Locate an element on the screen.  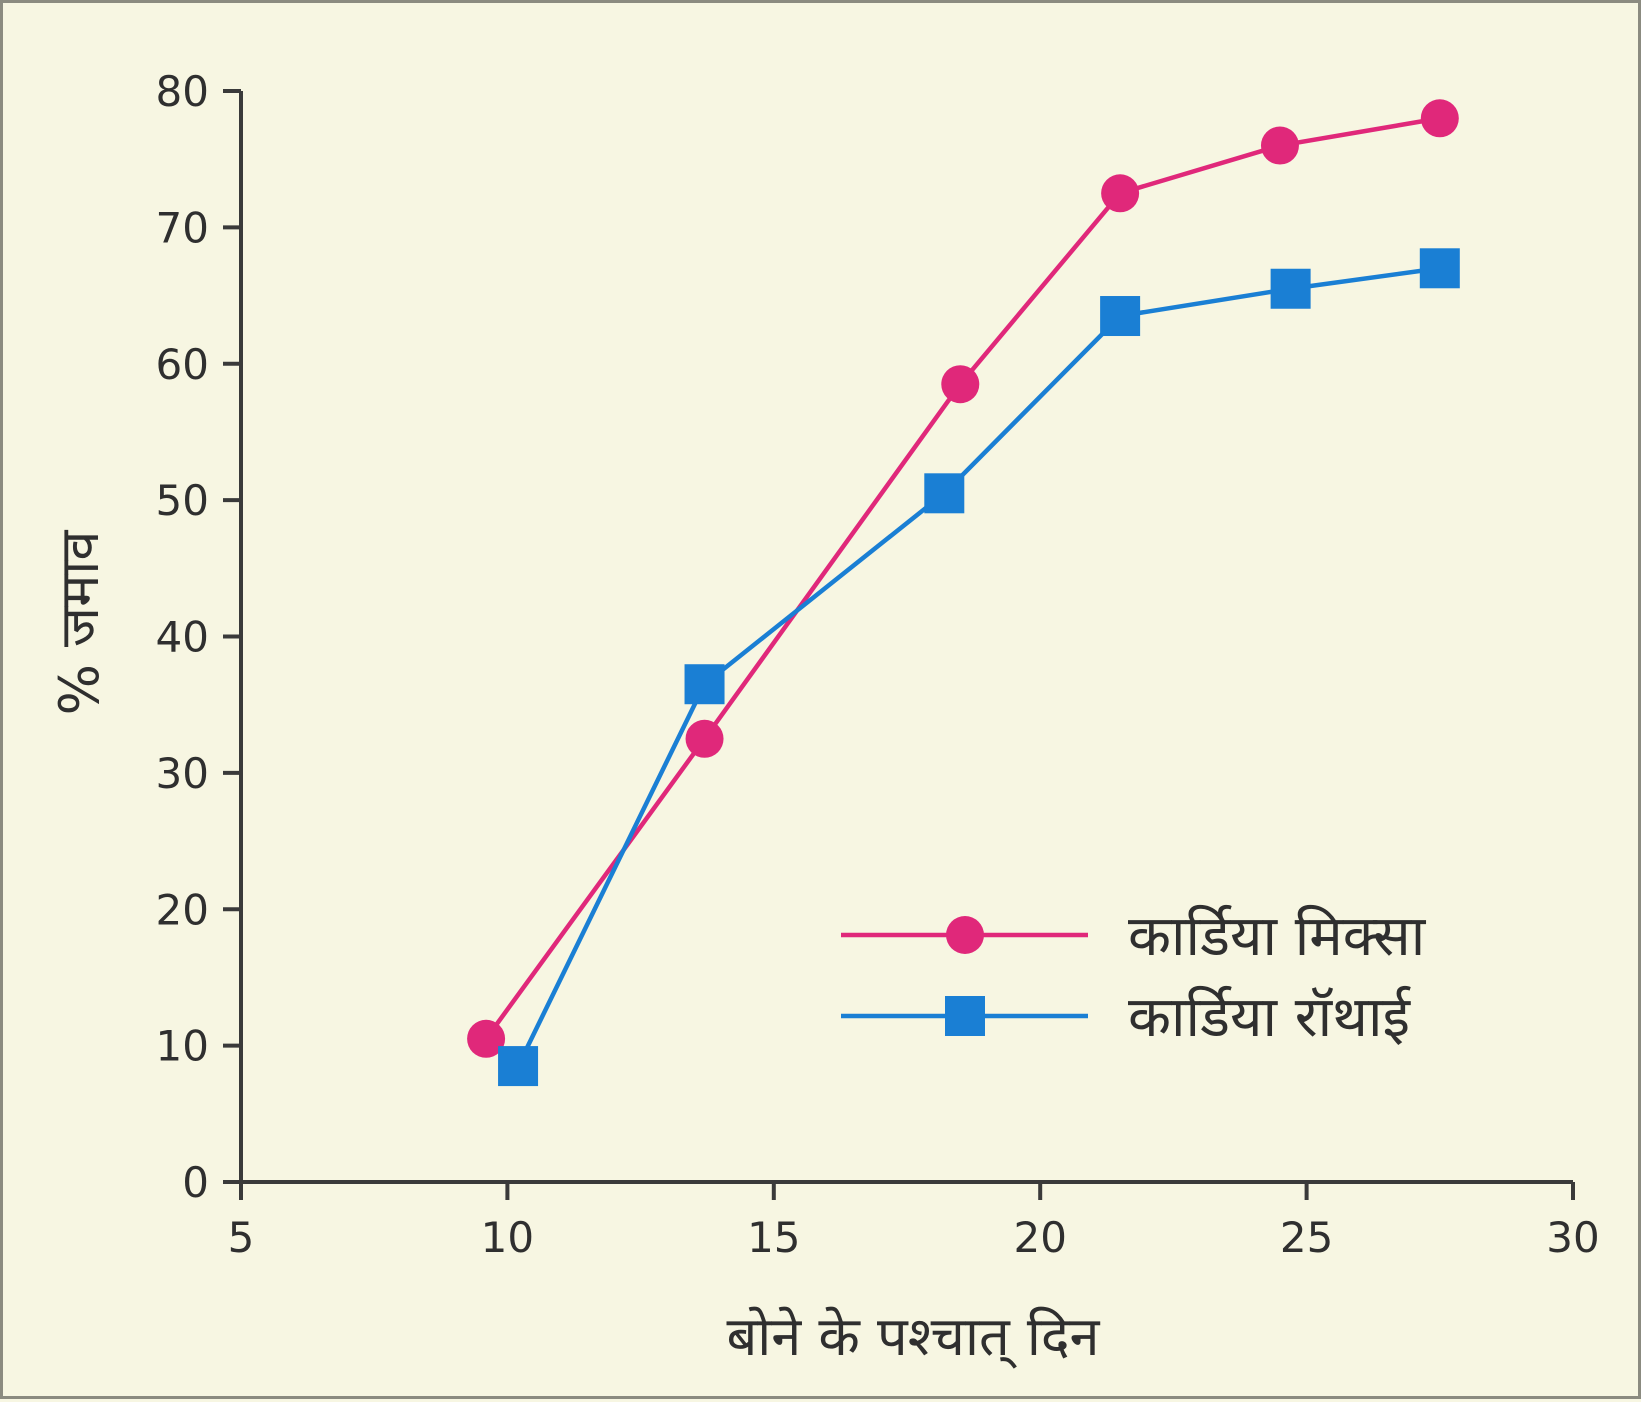
y-tick-label: 80 is located at coordinates (182, 91).